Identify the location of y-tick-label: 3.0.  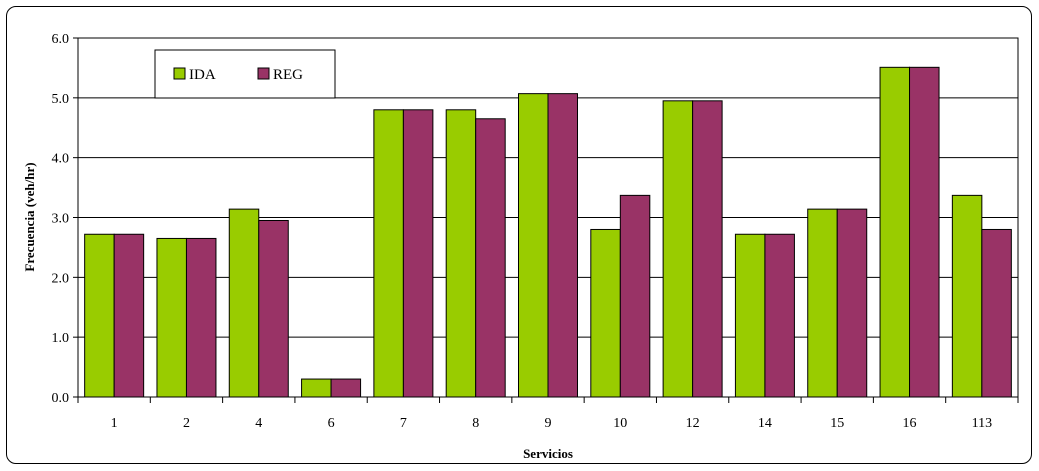
(61, 219).